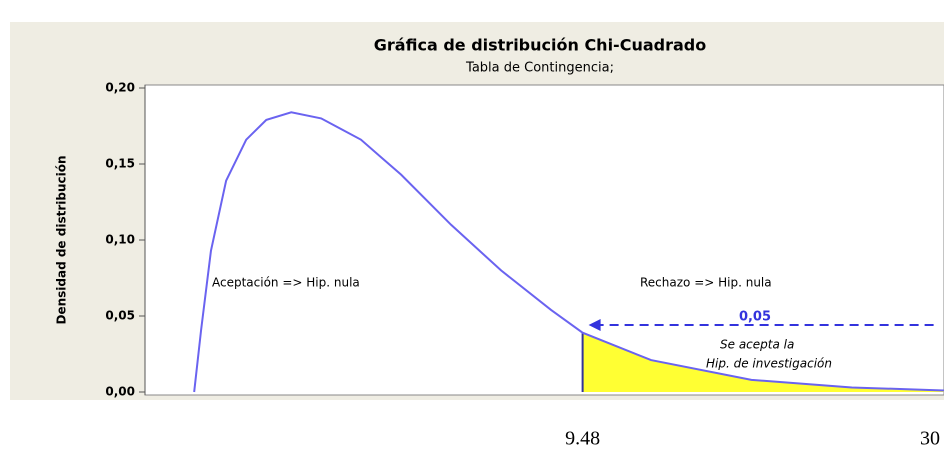 This screenshot has height=450, width=944. What do you see at coordinates (62, 239) in the screenshot?
I see `y-axis-label: Densidad de distribución` at bounding box center [62, 239].